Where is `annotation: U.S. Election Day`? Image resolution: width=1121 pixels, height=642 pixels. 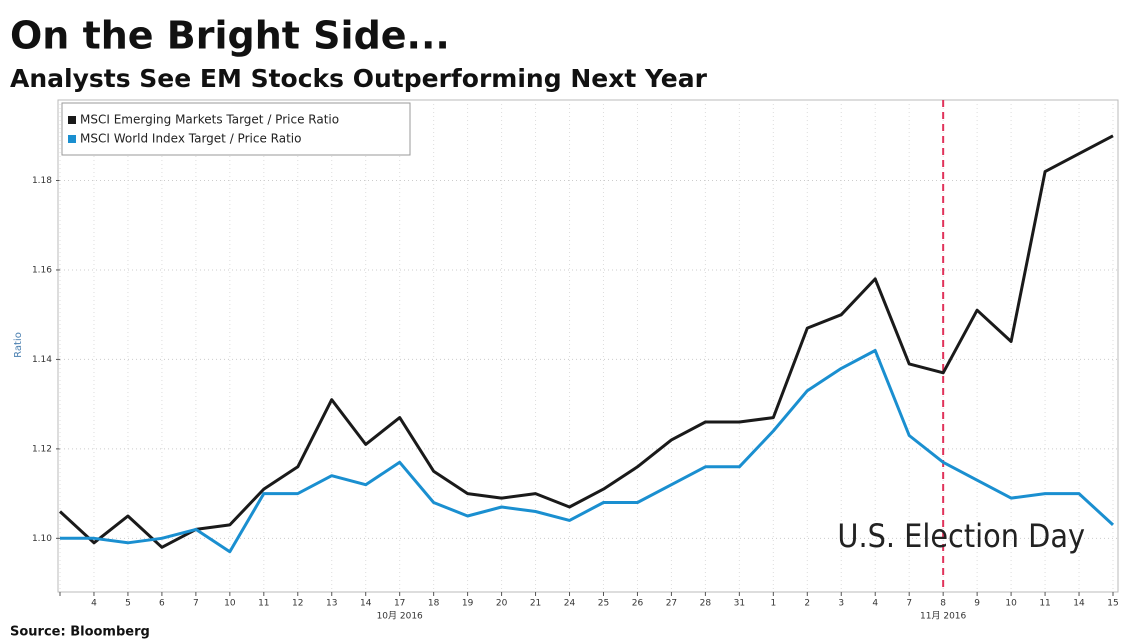 annotation: U.S. Election Day is located at coordinates (961, 536).